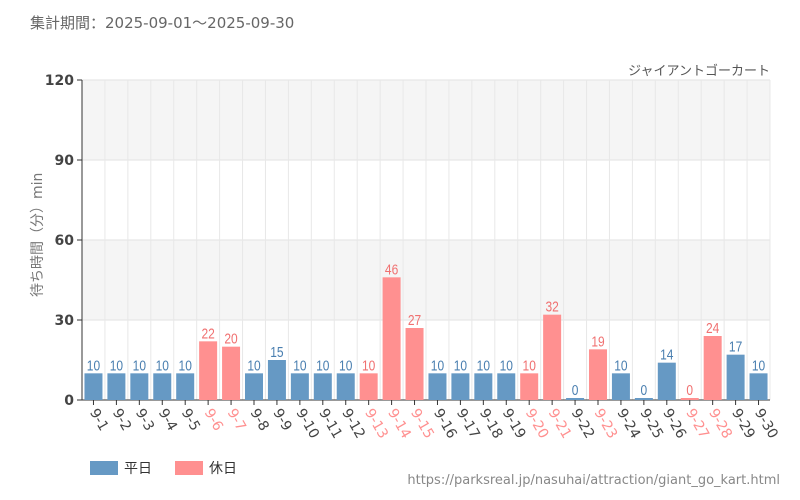 This screenshot has height=500, width=800. Describe the element at coordinates (766, 424) in the screenshot. I see `x-tick-label: 9-30` at that location.